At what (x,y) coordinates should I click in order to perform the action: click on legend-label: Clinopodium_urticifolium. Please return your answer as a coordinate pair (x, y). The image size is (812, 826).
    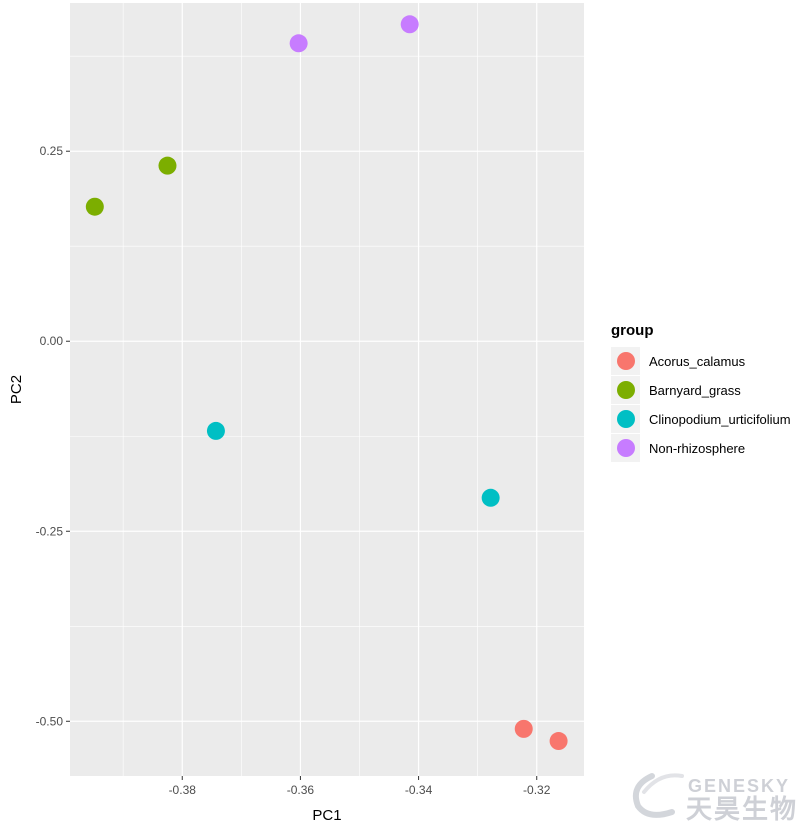
    Looking at the image, I should click on (720, 419).